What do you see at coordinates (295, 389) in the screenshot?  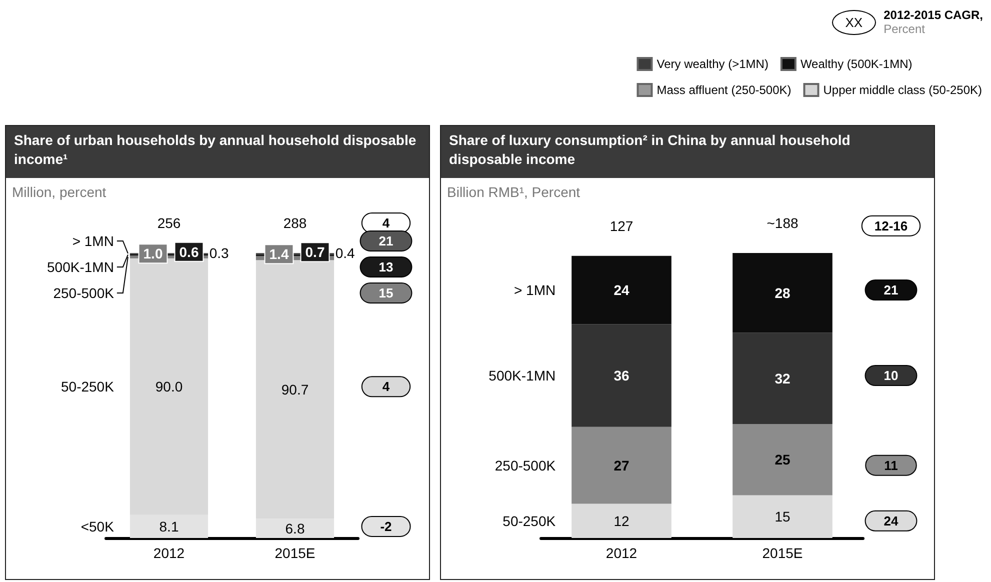 I see `data-label: 90.7` at bounding box center [295, 389].